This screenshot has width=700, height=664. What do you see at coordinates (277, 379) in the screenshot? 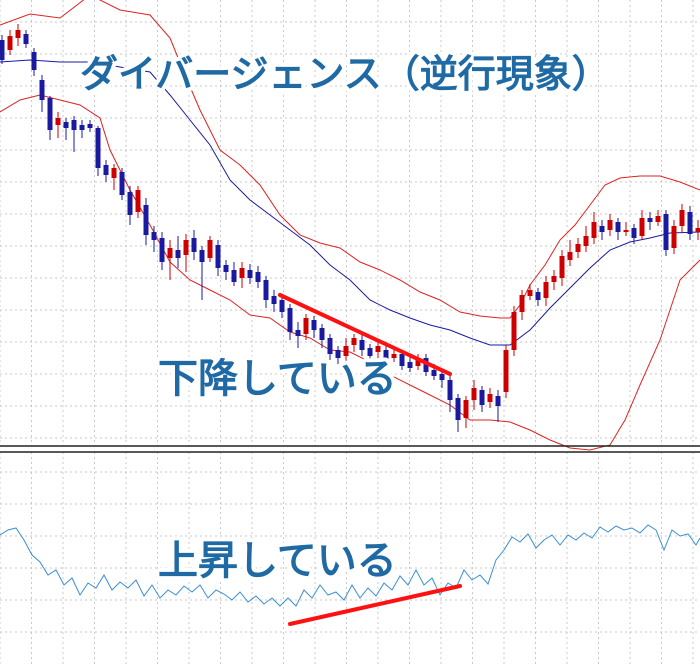
I see `price-annotation: 下降している` at bounding box center [277, 379].